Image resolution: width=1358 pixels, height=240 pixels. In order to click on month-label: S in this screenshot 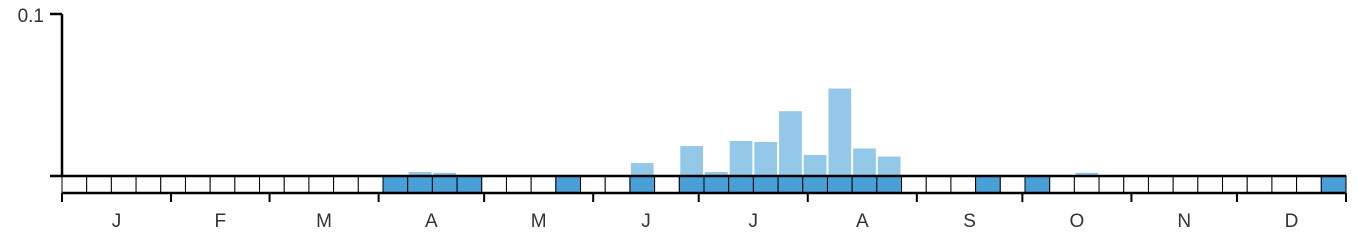, I will do `click(969, 221)`.